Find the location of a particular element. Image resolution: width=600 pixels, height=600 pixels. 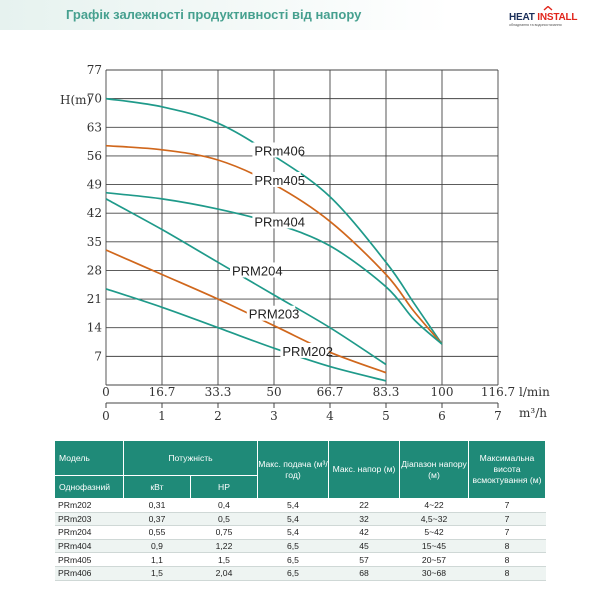

header-band is located at coordinates (300, 15).